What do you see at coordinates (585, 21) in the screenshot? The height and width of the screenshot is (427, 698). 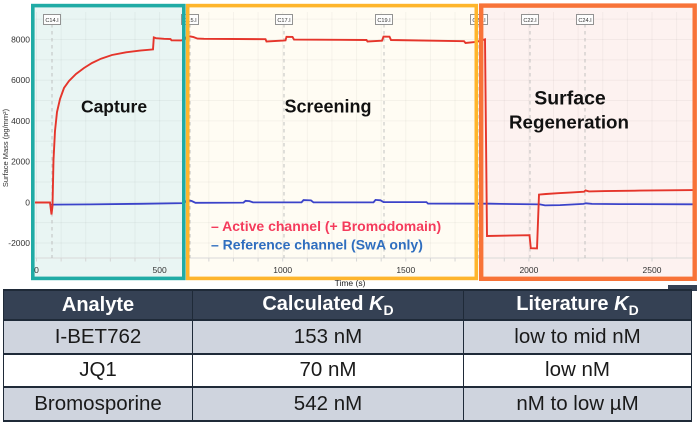 I see `svg-text: C24.I` at bounding box center [585, 21].